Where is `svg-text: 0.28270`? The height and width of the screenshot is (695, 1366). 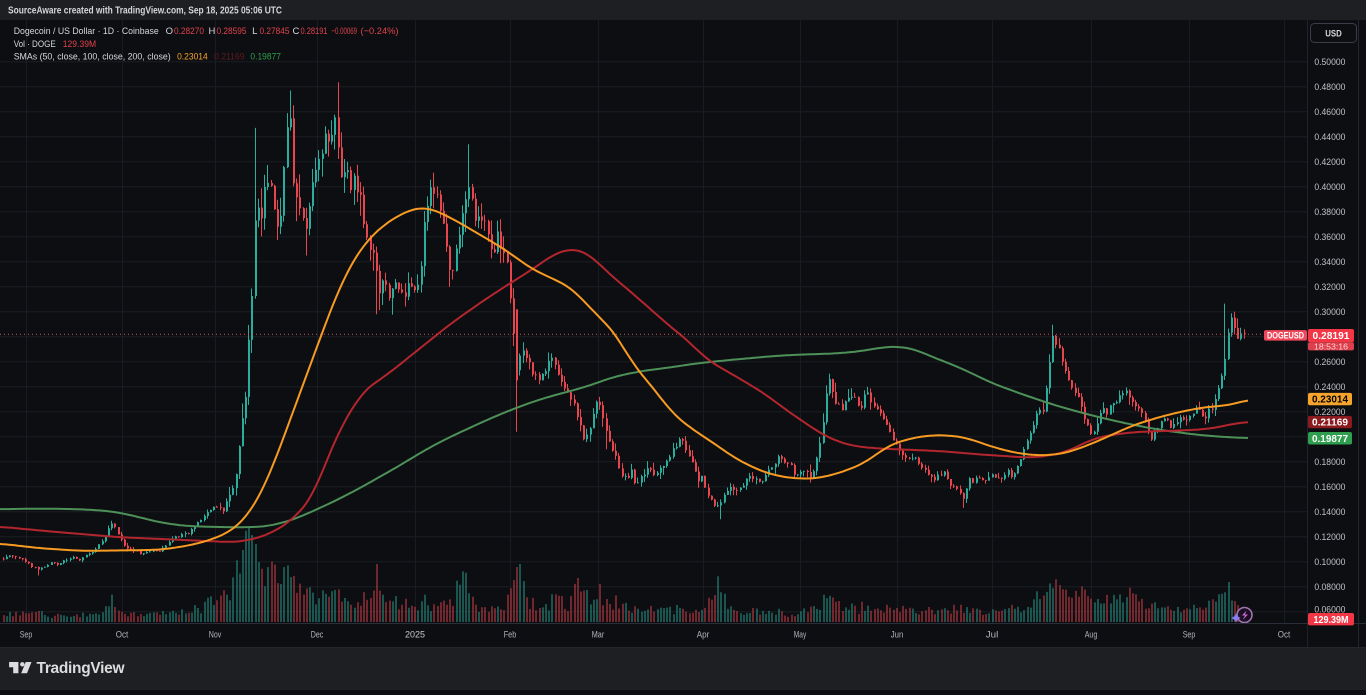 svg-text: 0.28270 is located at coordinates (189, 31).